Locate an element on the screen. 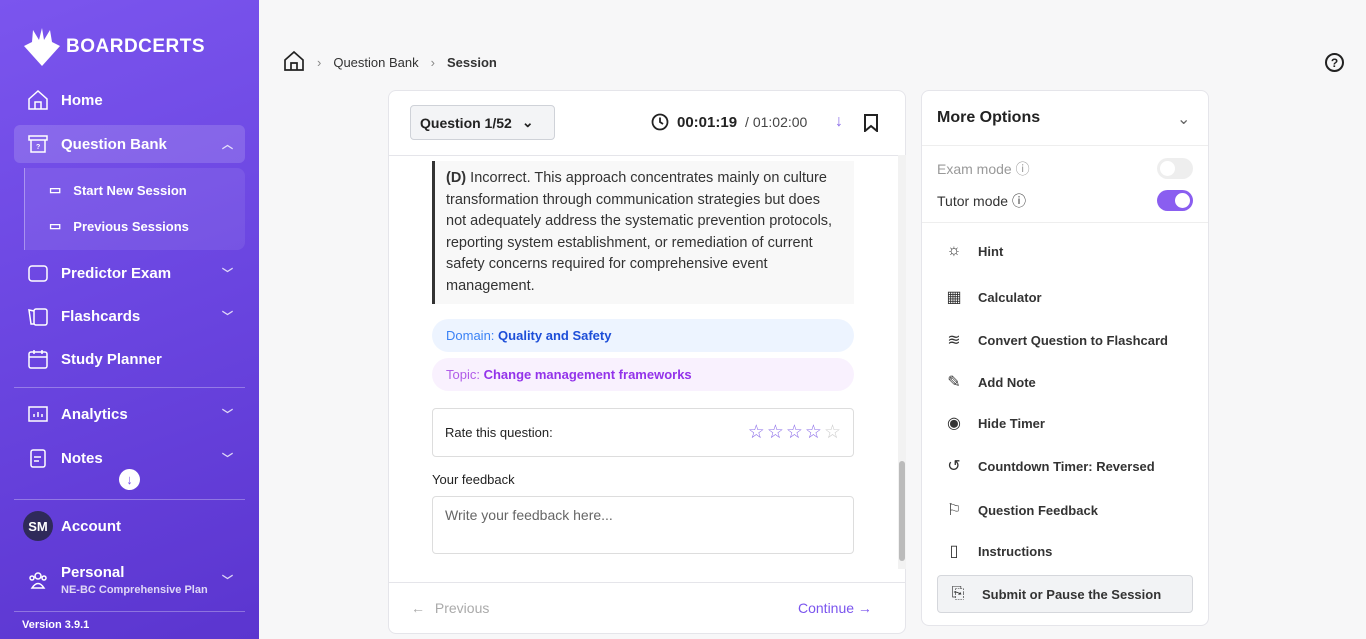  previous-button: ← Previous is located at coordinates (450, 608).